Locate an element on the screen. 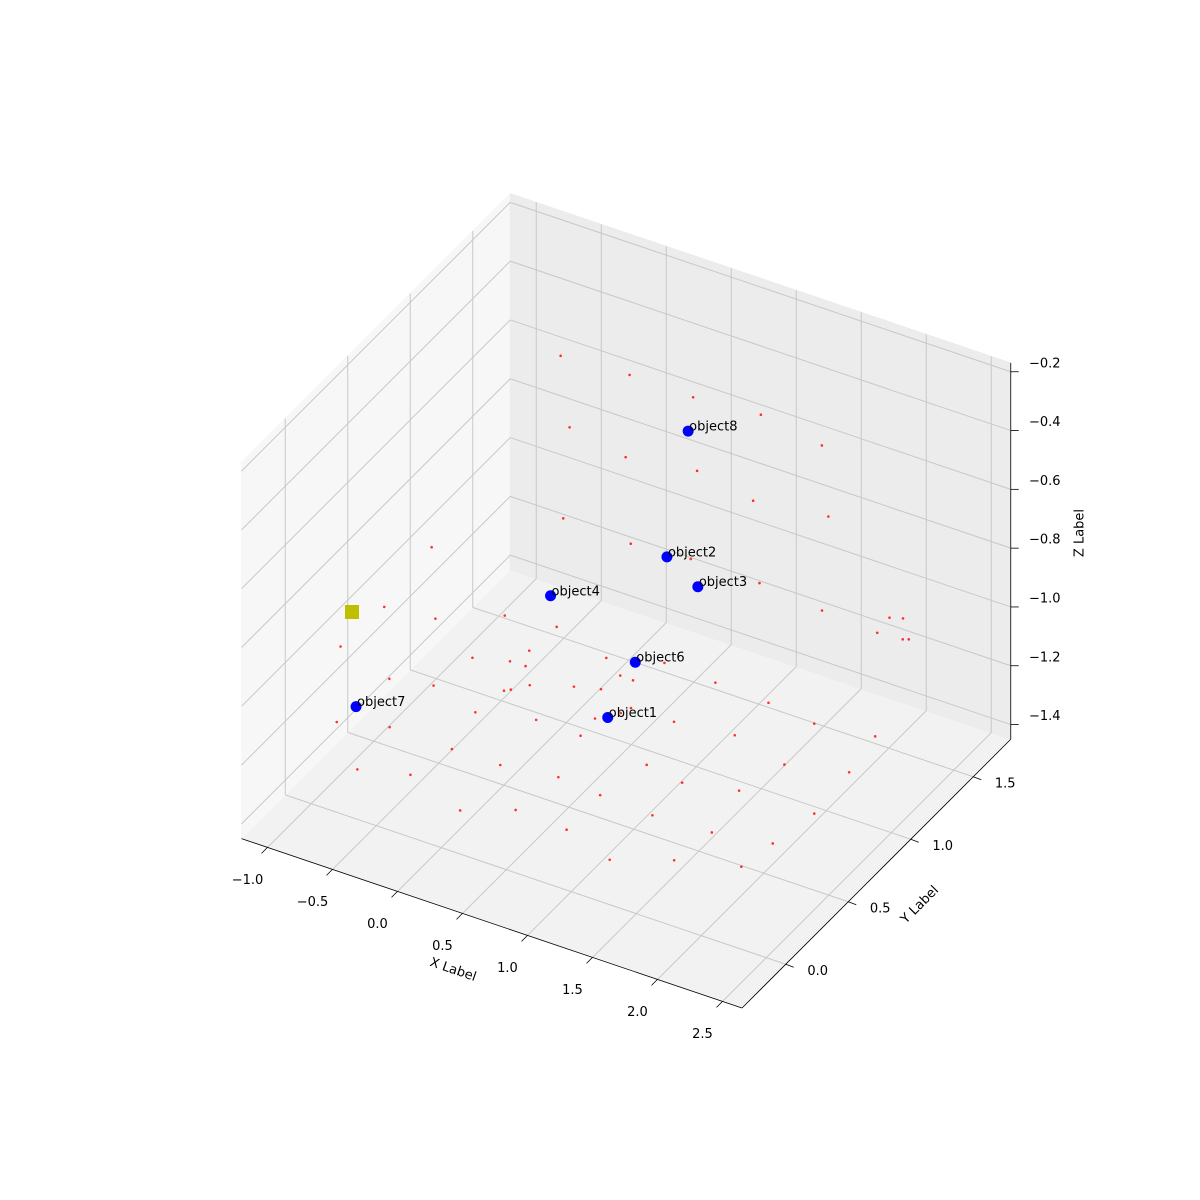 Image resolution: width=1200 pixels, height=1200 pixels. y-tick-label: 1.0 is located at coordinates (942, 846).